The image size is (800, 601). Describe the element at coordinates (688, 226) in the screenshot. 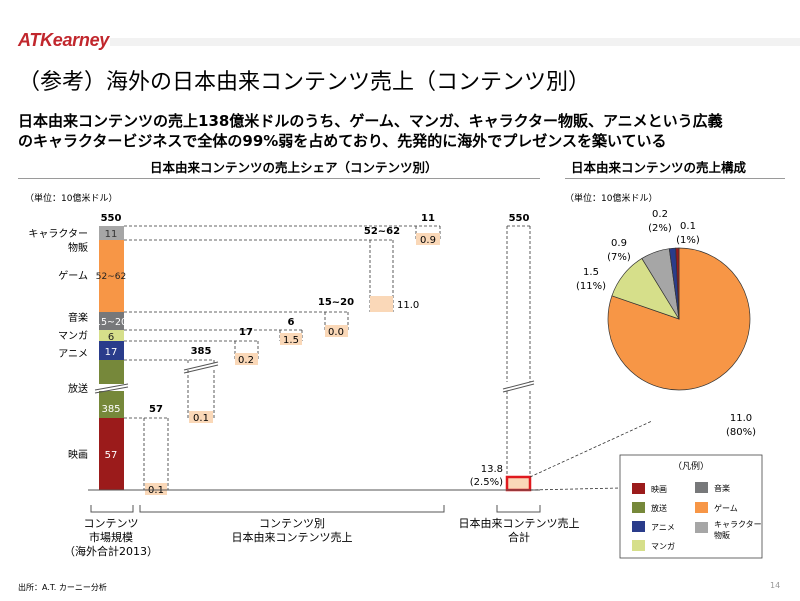

I see `pie-label-film-value: 0.1` at that location.